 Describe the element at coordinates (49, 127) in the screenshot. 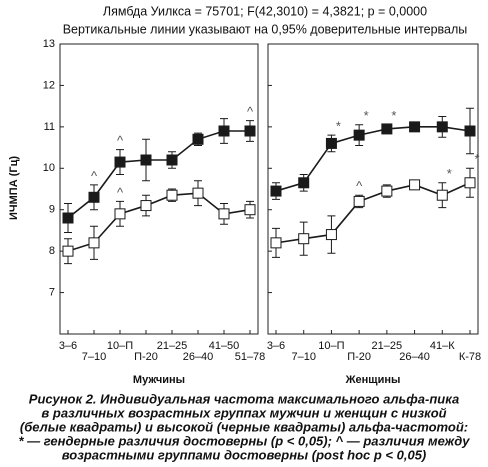

I see `y-tick-label: 11` at that location.